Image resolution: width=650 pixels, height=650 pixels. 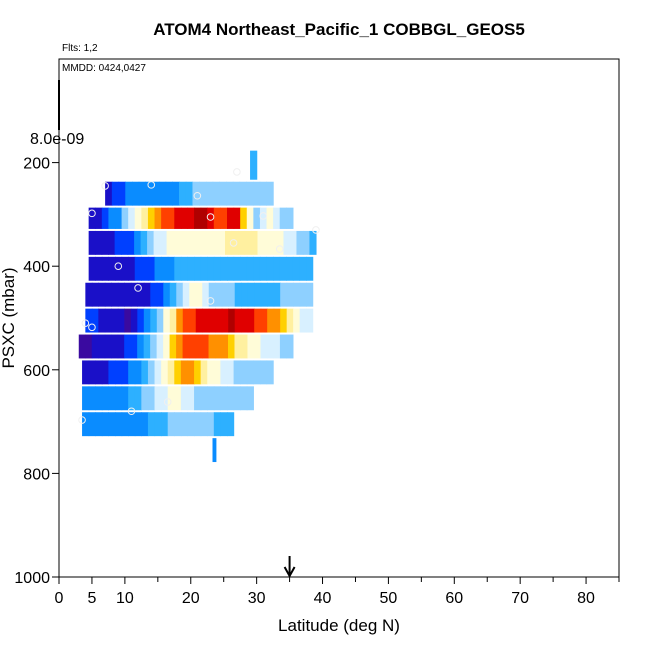 I want to click on y-tick-label: 400, so click(x=36, y=267).